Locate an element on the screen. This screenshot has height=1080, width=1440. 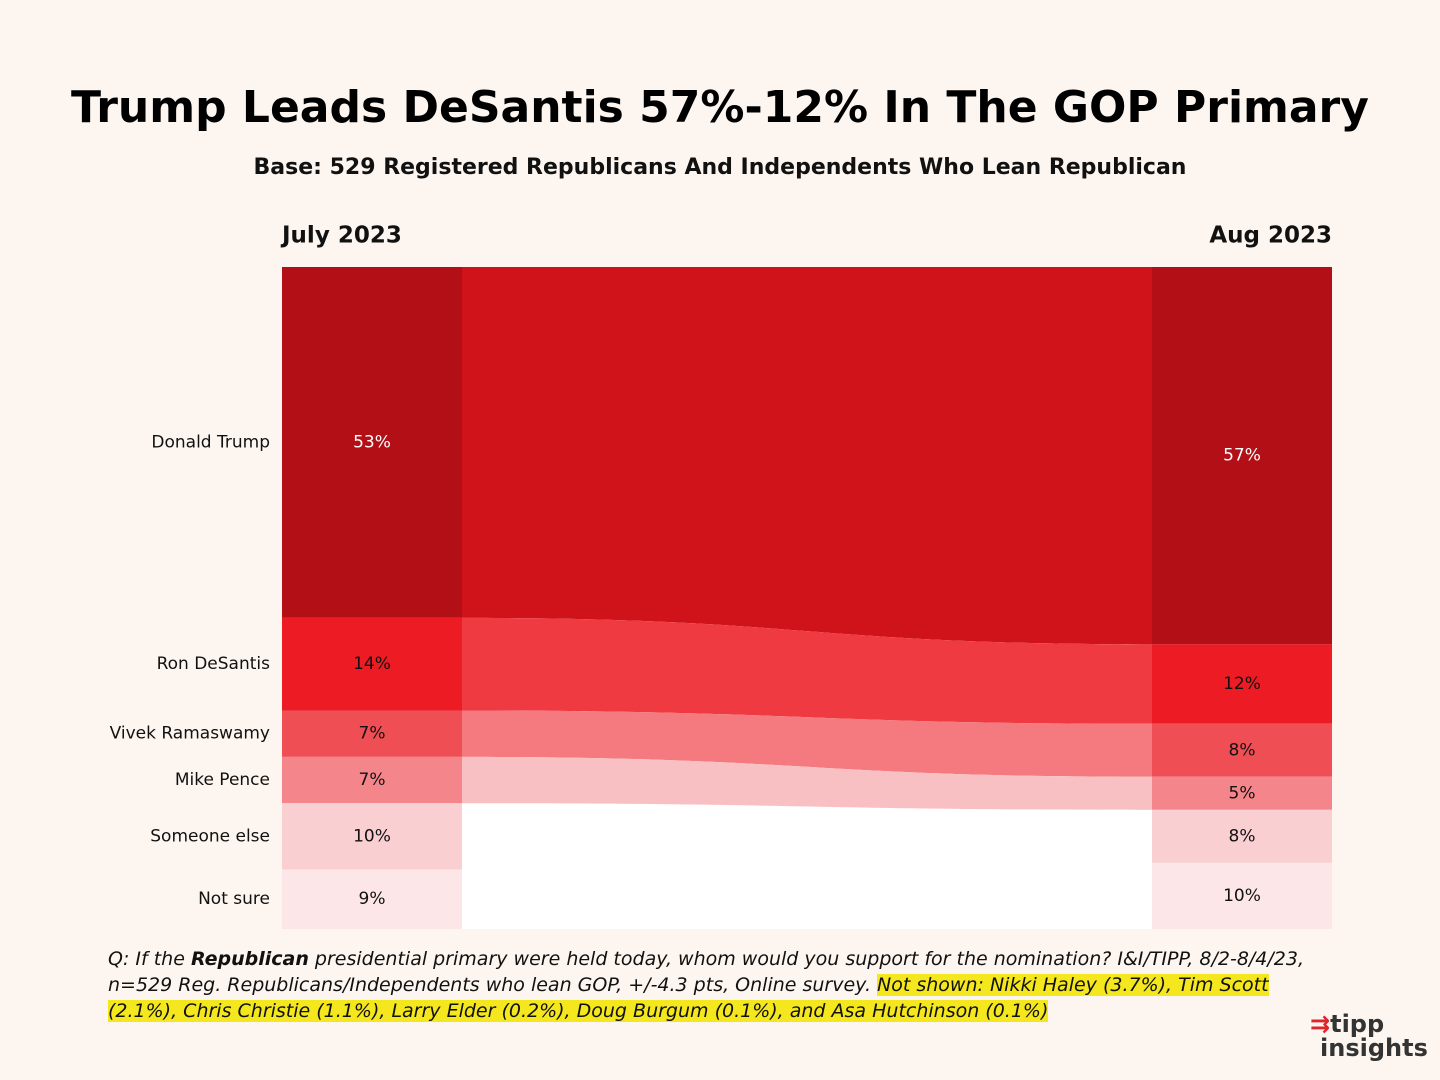
footnote-text: Republican is located at coordinates (249, 959).